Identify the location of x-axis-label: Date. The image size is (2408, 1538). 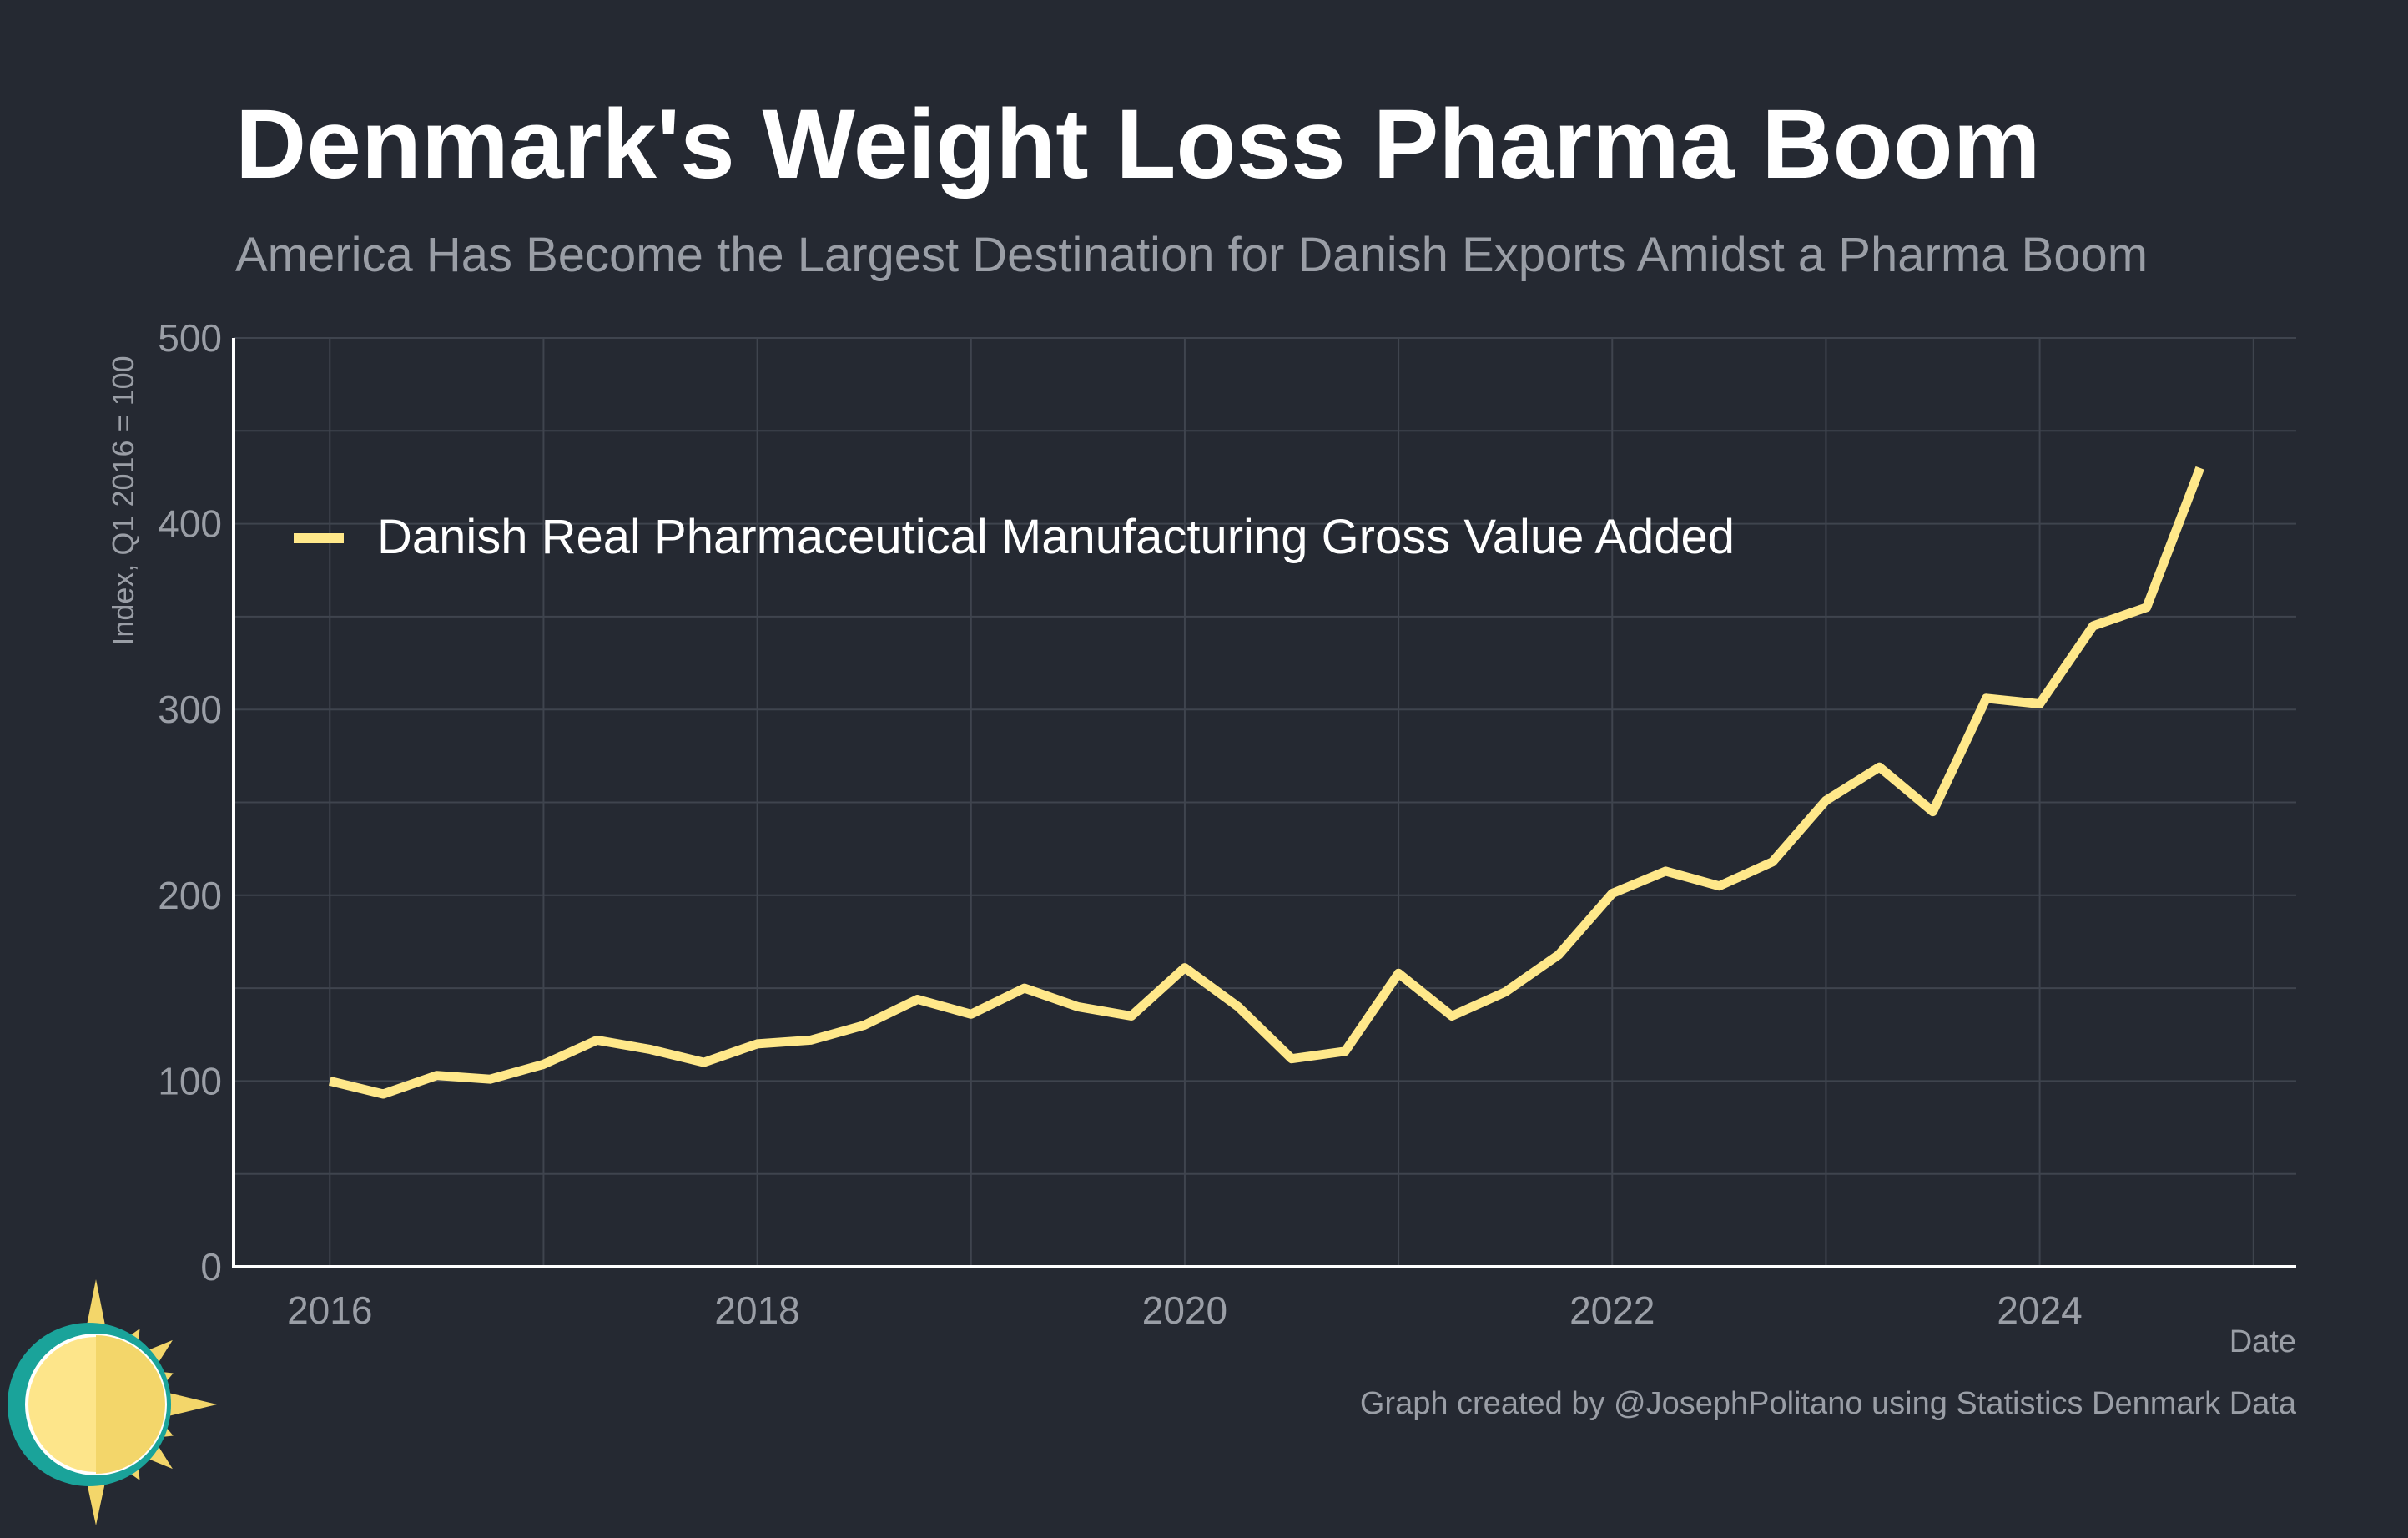
(2262, 1341).